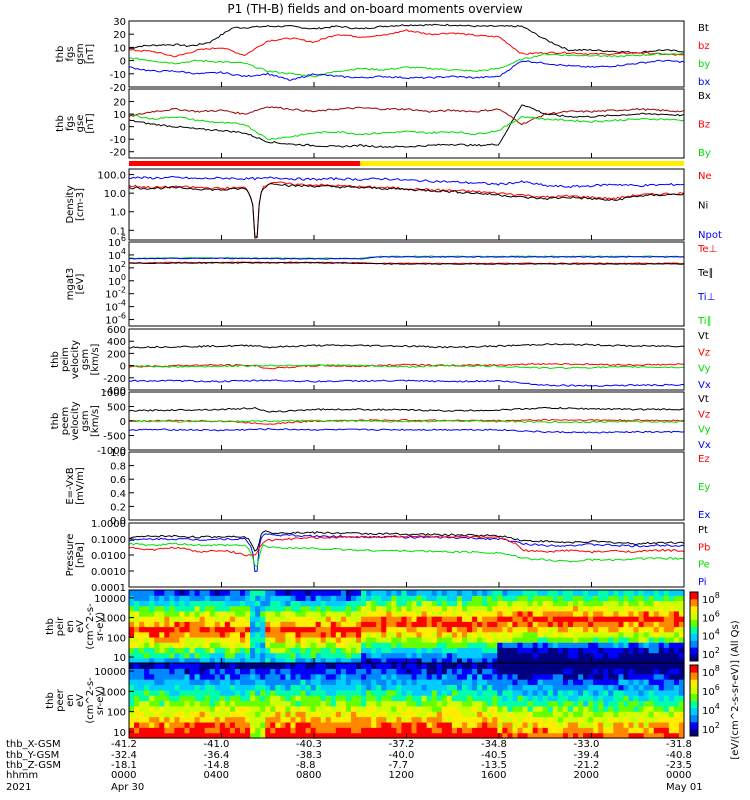 This screenshot has width=750, height=800. What do you see at coordinates (735, 689) in the screenshot?
I see `colorbar-label: [eV/(cm^2-s-sr-eV)] (All Qs)` at bounding box center [735, 689].